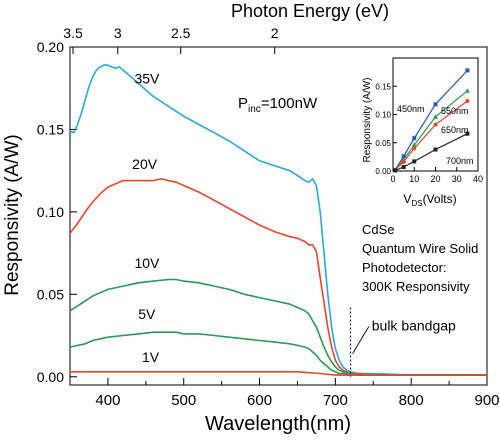 The height and width of the screenshot is (441, 500). Describe the element at coordinates (392, 179) in the screenshot. I see `inset-x-tick-label: 0` at that location.